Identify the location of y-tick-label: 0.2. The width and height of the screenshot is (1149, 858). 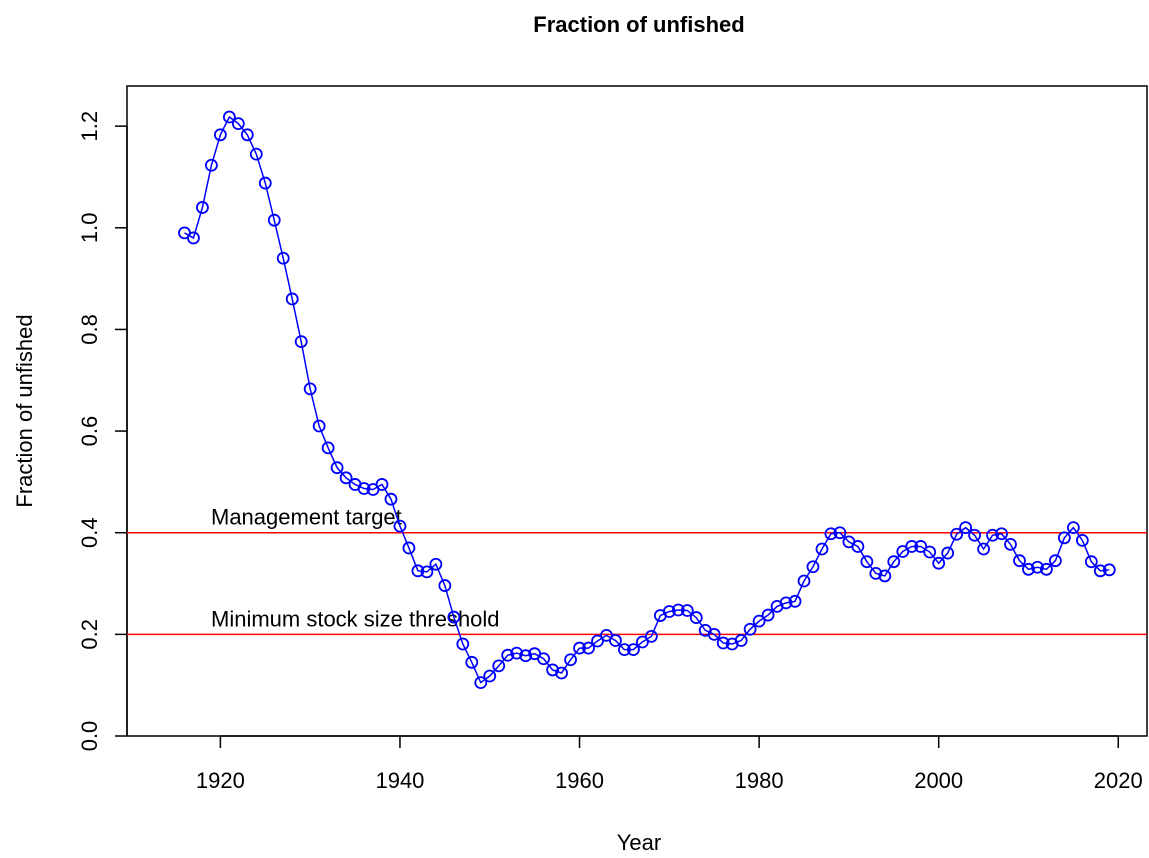
(89, 634).